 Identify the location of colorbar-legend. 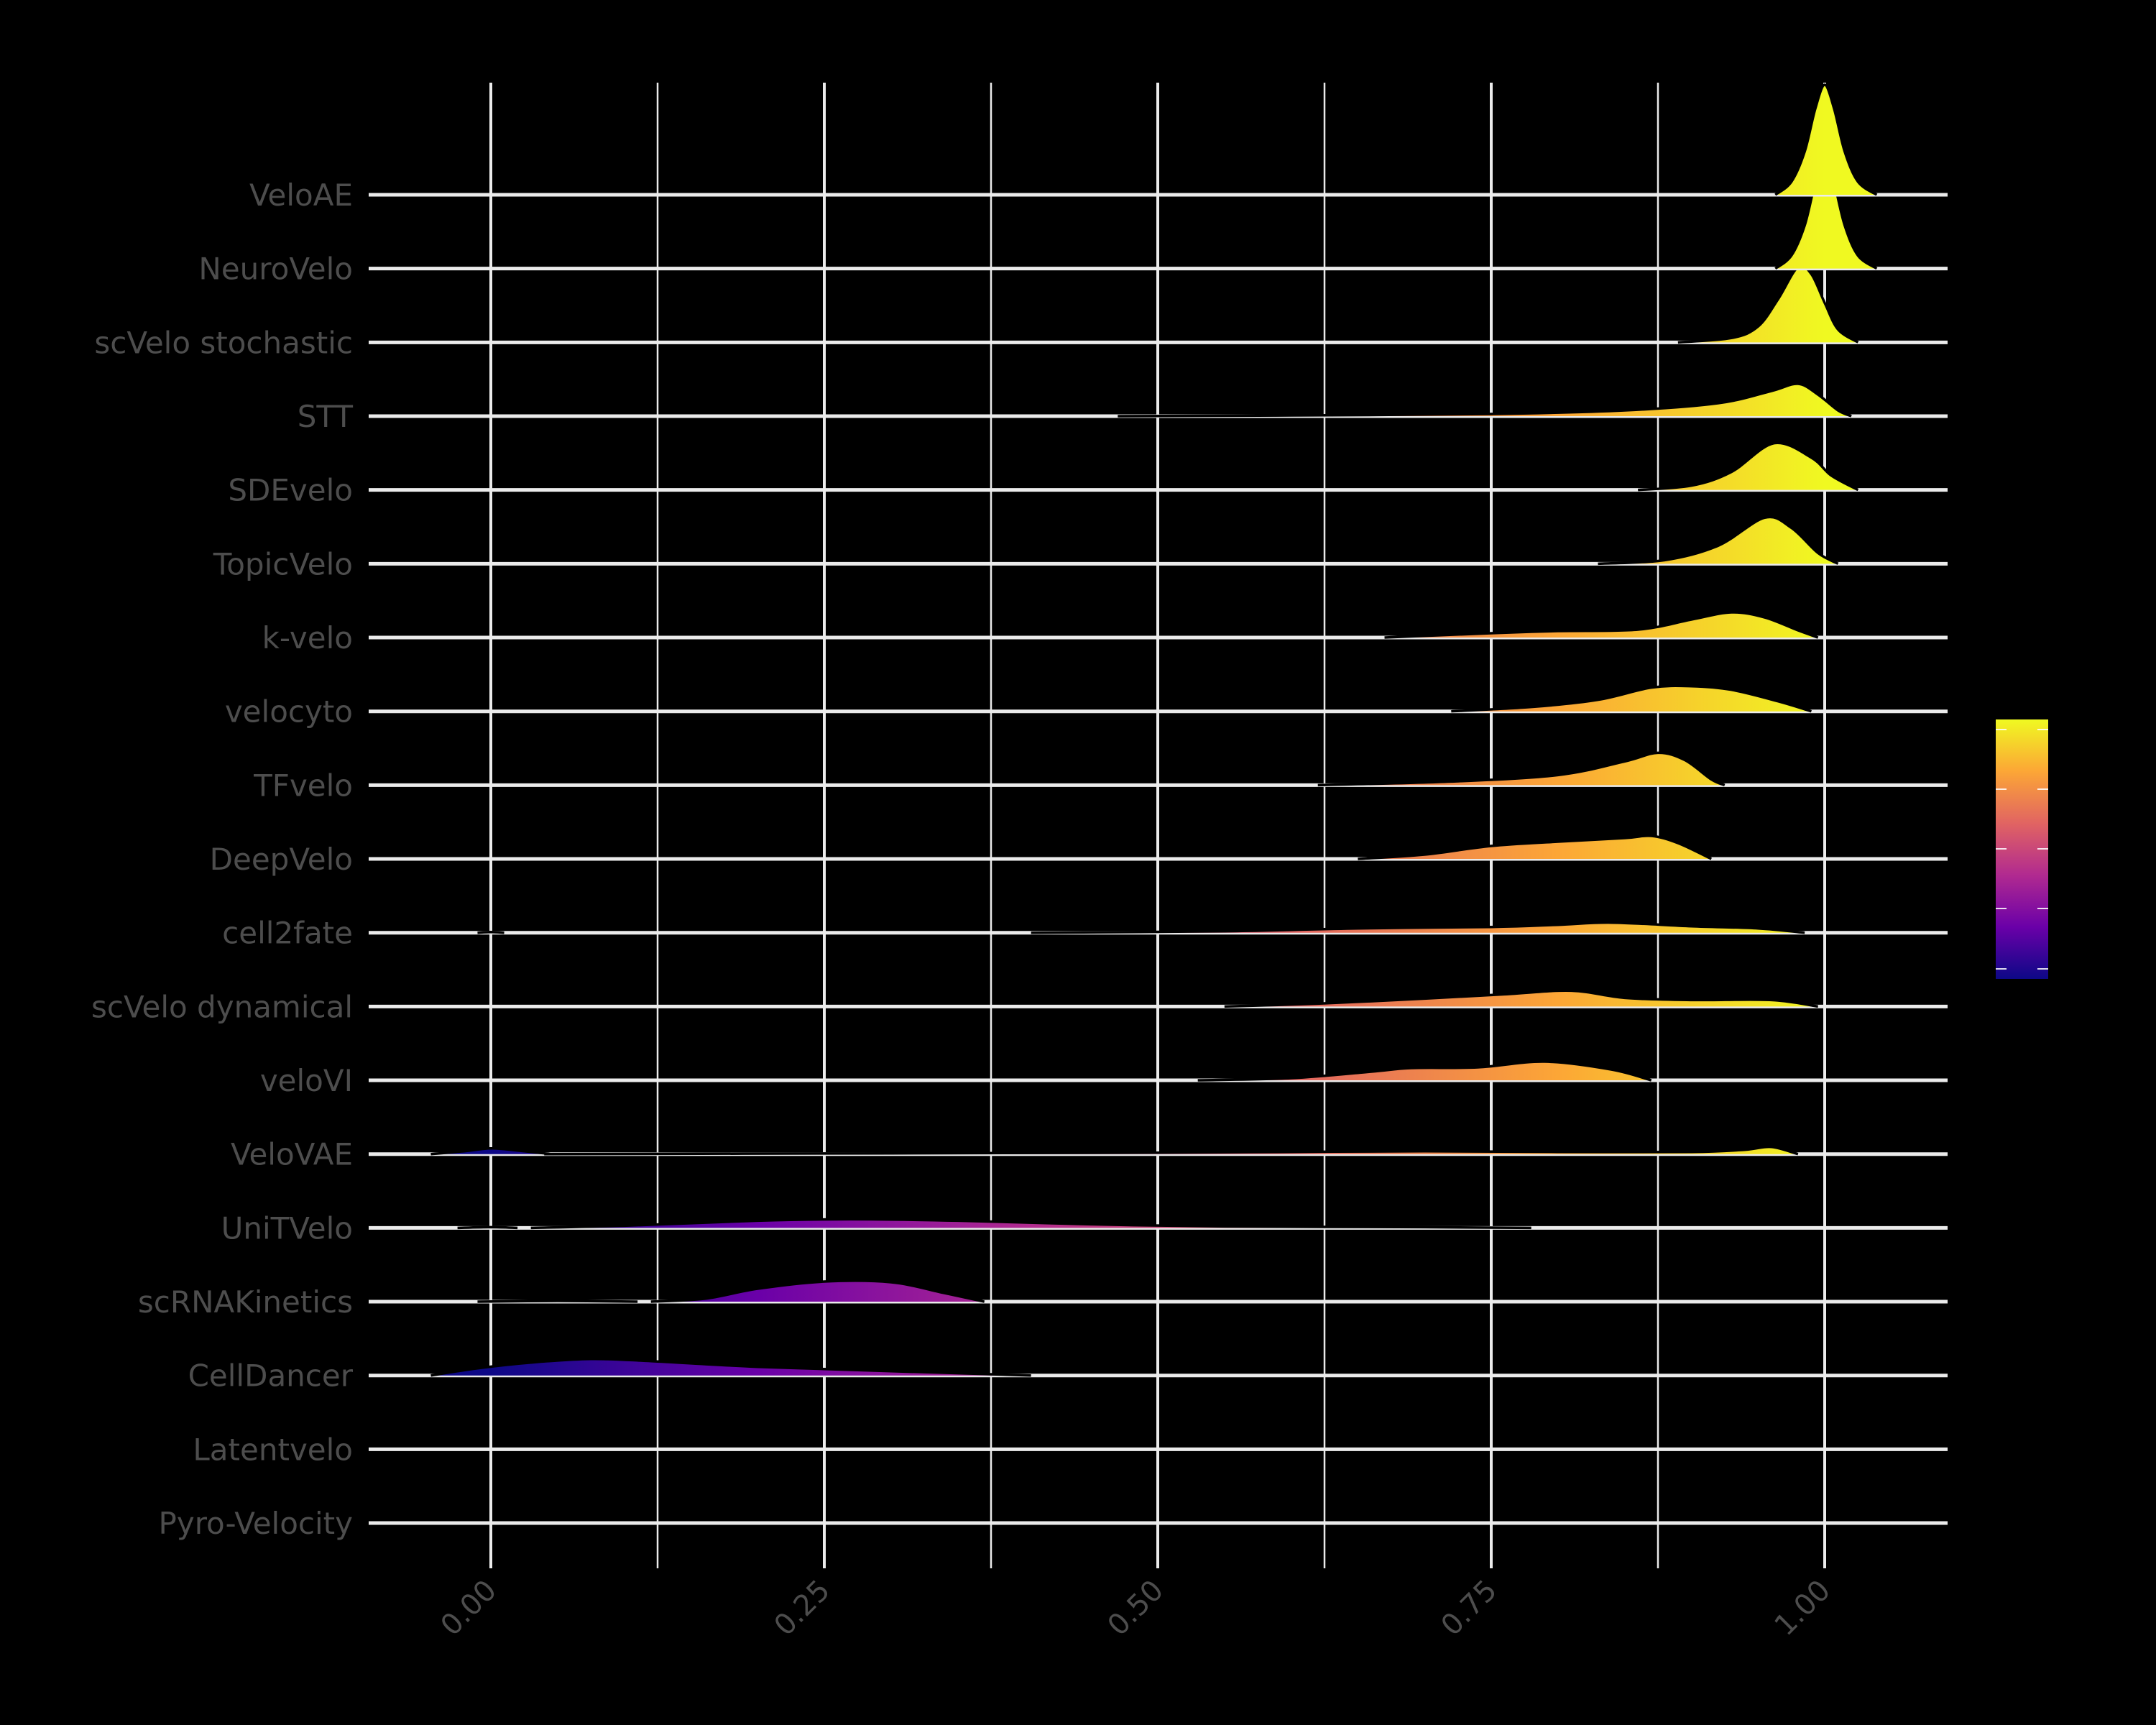
(2022, 849).